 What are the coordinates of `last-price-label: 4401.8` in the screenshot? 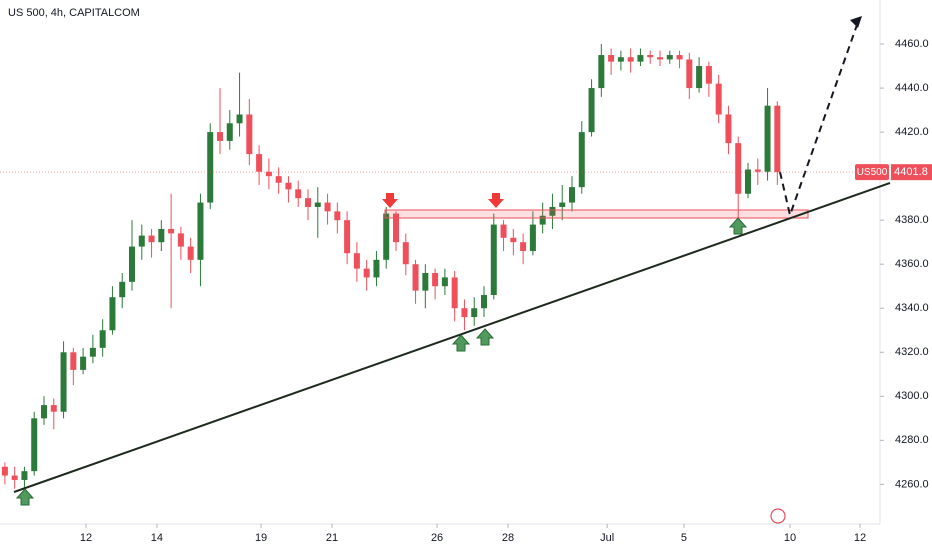 It's located at (911, 172).